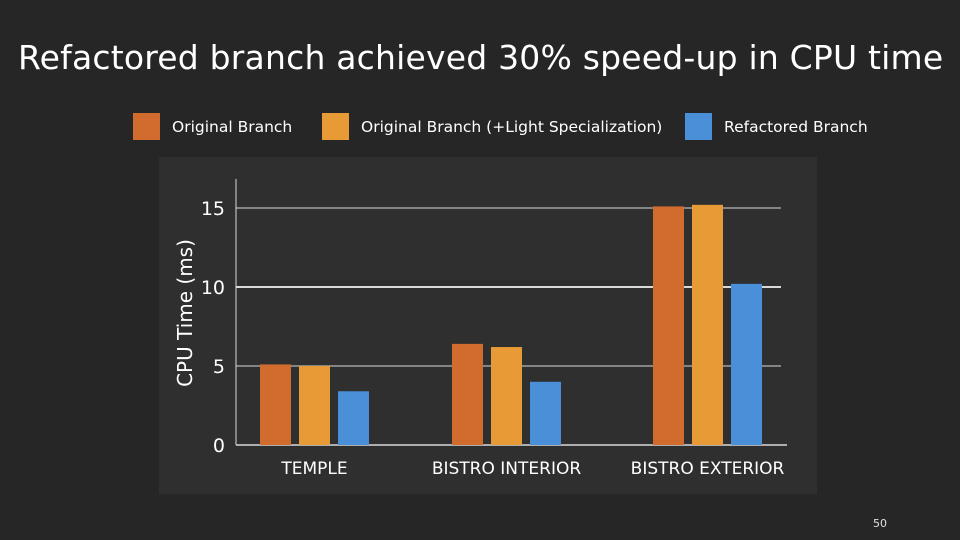  I want to click on legend-label-original-branch: Original Branch, so click(232, 126).